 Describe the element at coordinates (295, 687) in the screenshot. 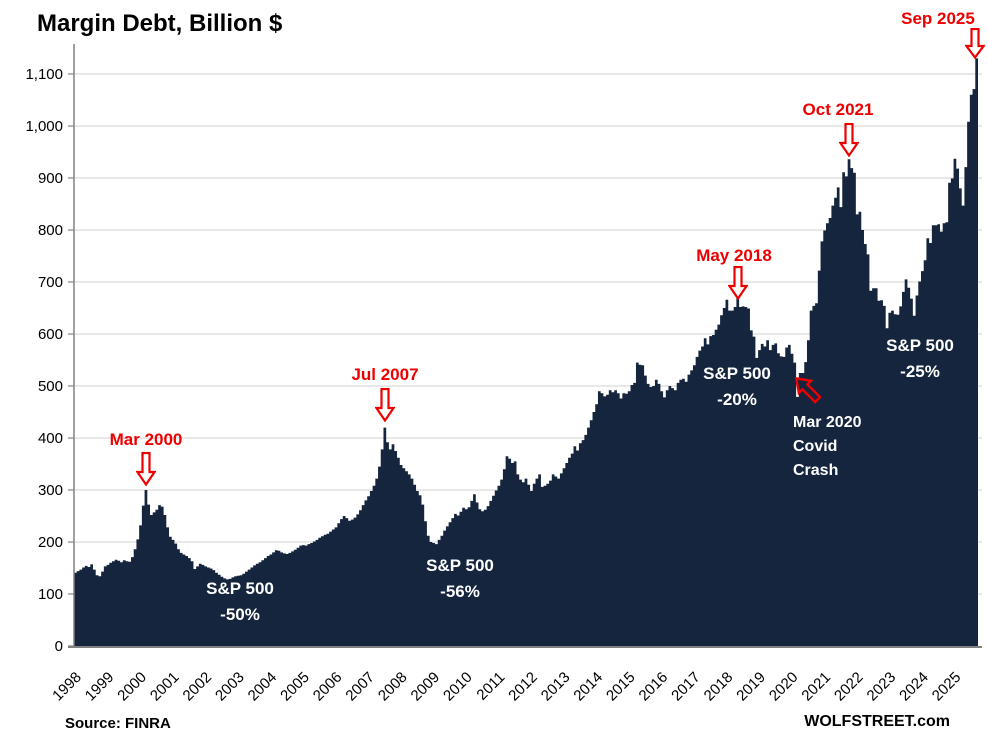

I see `x-axis-label: 2005` at that location.